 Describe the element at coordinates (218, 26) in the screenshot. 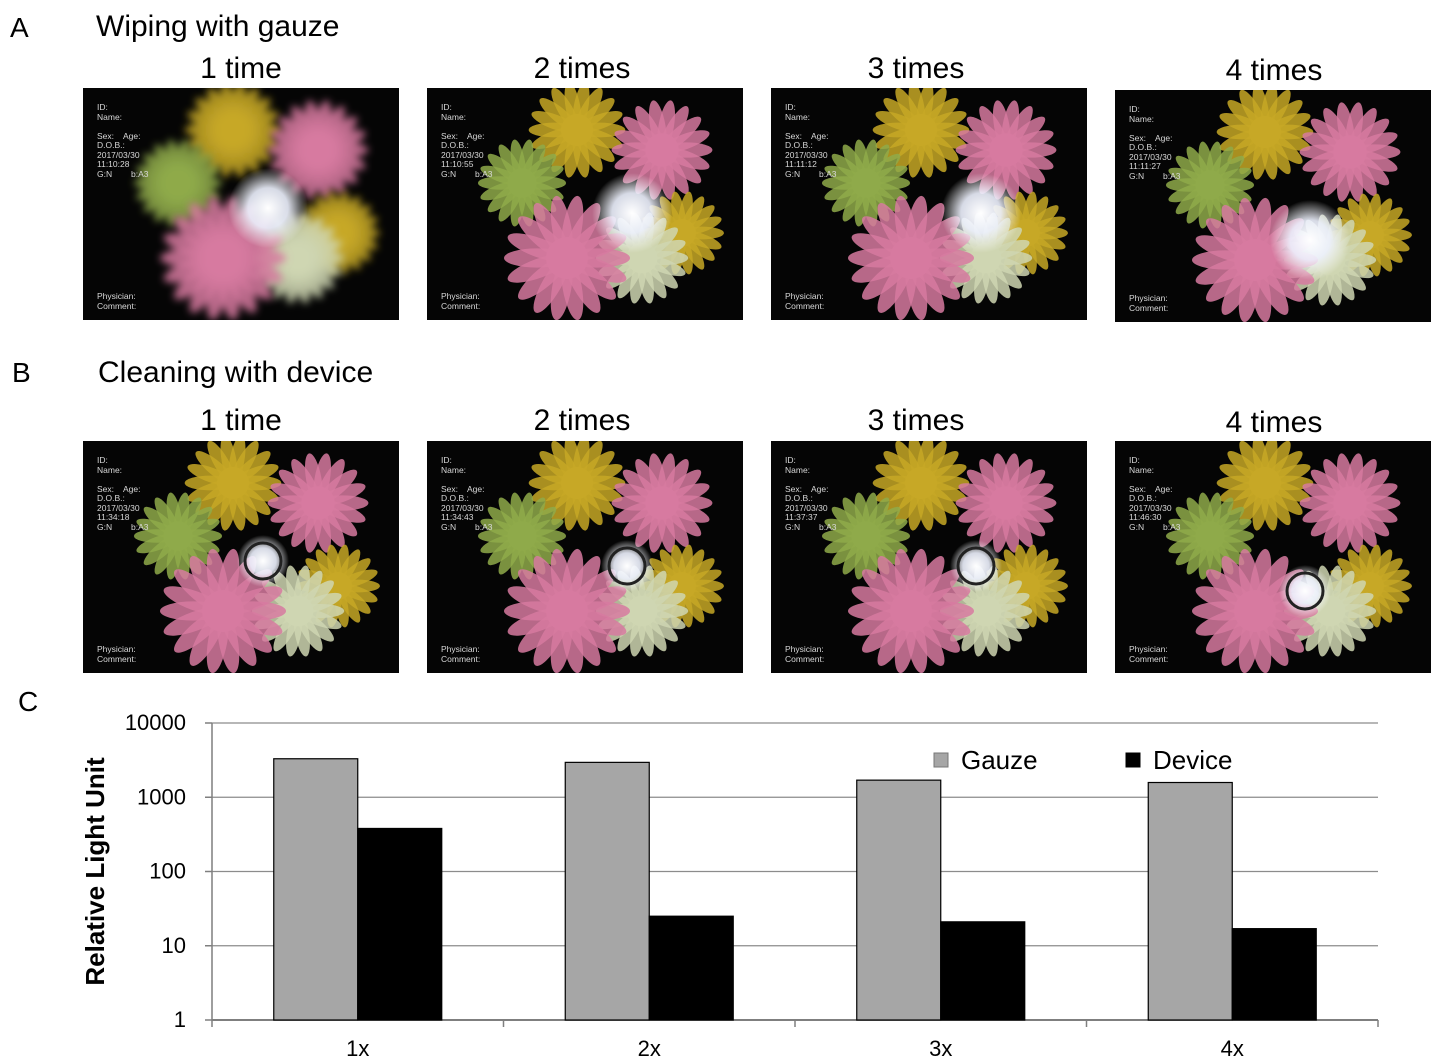

I see `panel-a-title: Wiping with gauze` at that location.